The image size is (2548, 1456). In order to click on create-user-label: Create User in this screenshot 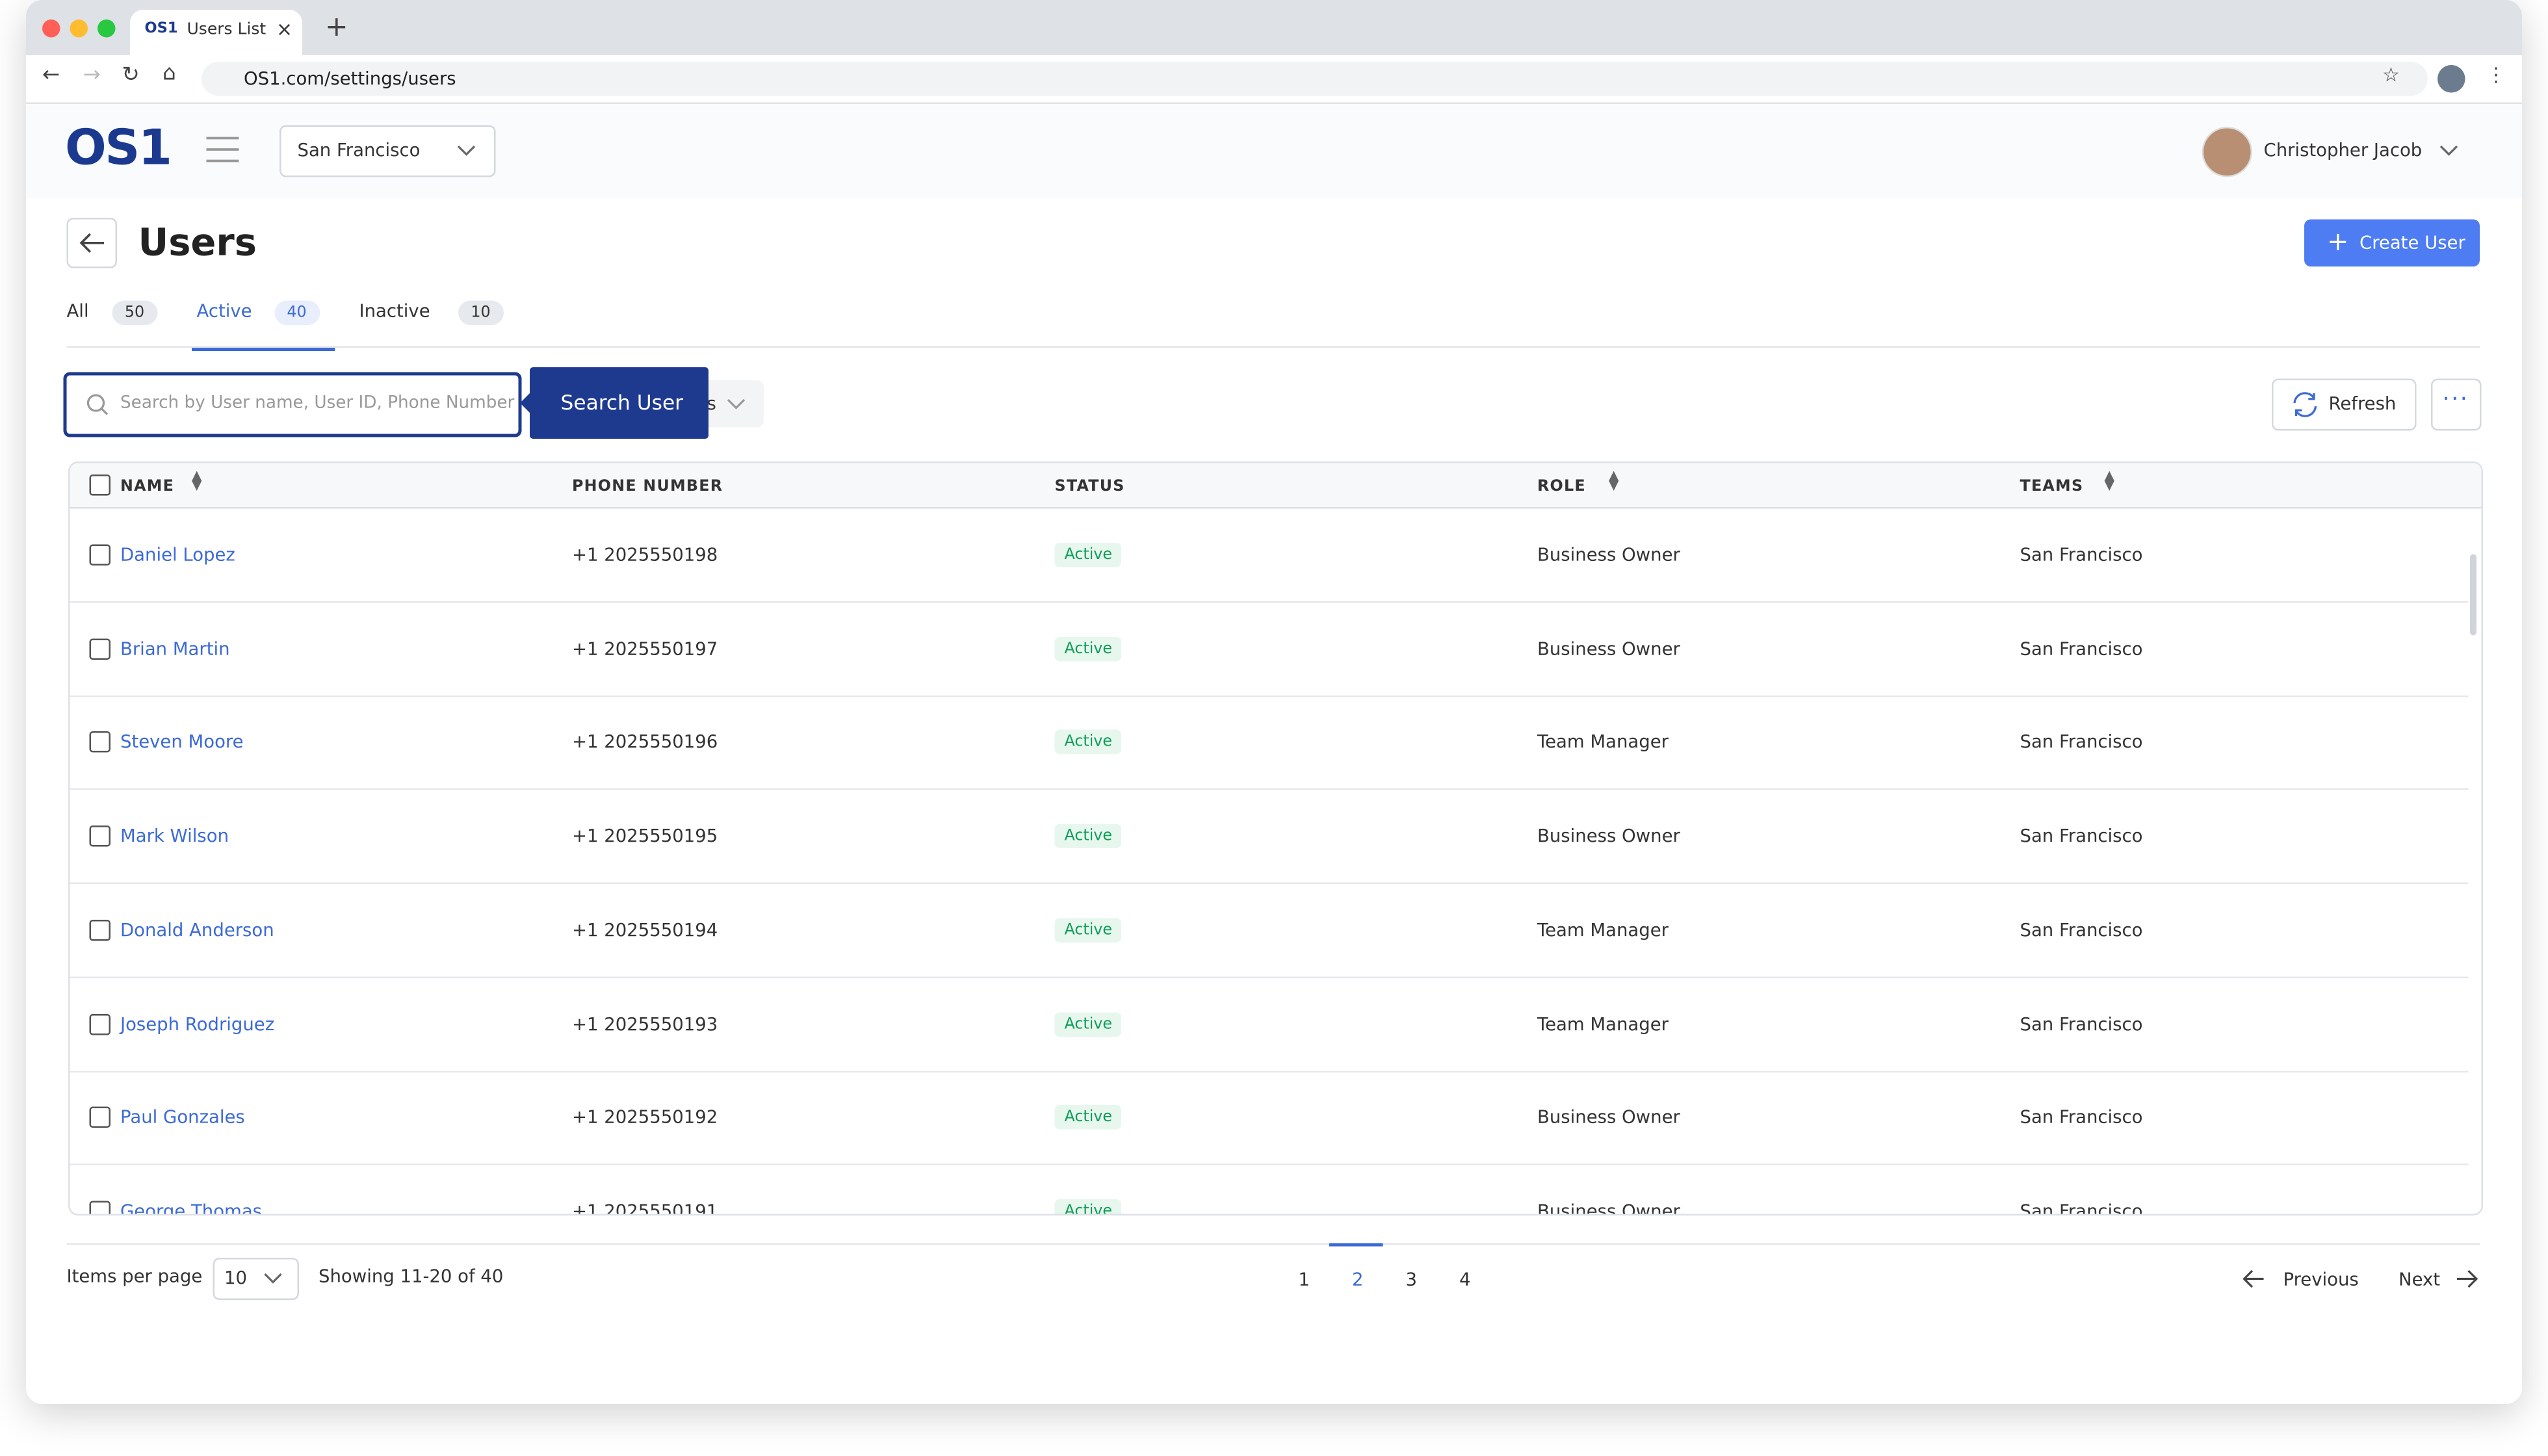, I will do `click(2413, 243)`.